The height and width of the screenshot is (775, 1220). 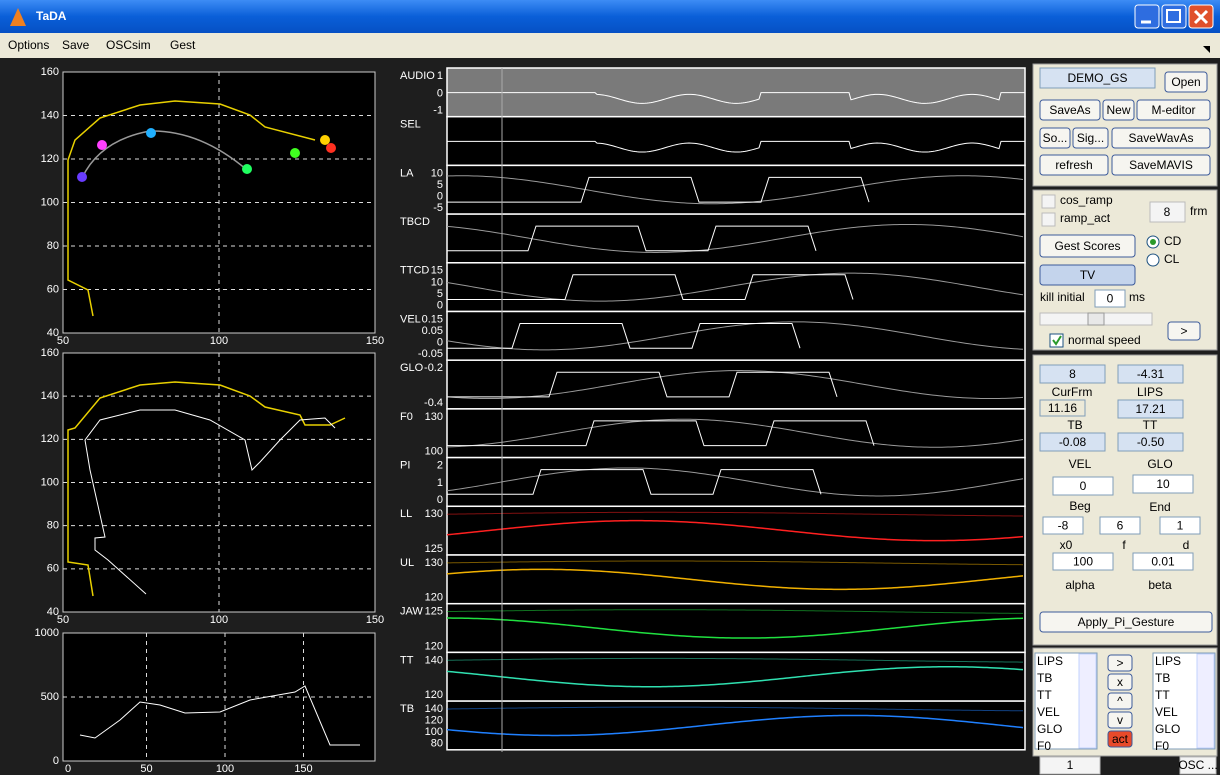 I want to click on play-button, so click(x=1184, y=331).